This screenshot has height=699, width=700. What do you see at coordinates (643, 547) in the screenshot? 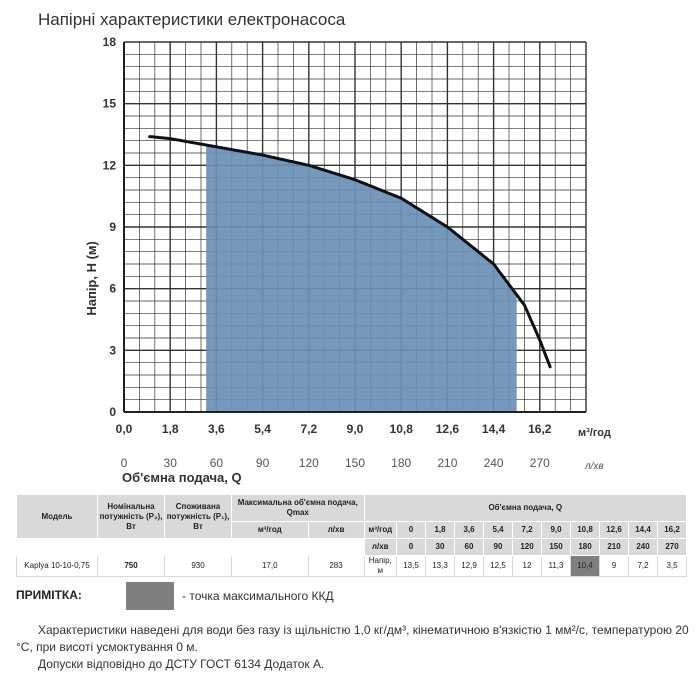
I see `flow-l-cell: 240` at bounding box center [643, 547].